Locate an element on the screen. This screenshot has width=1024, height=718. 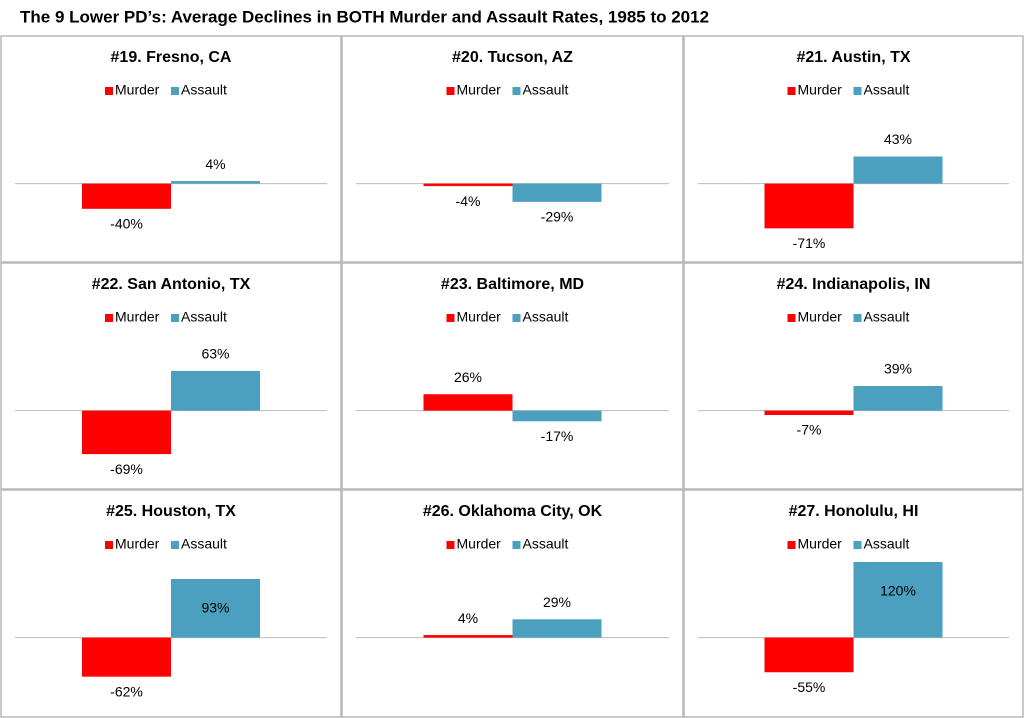
value-label: 93% is located at coordinates (215, 608).